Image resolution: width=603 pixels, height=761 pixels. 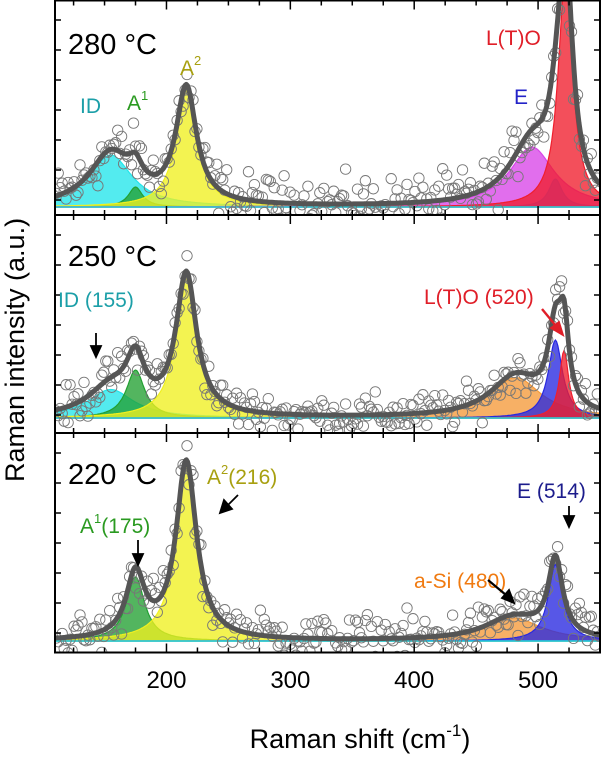 What do you see at coordinates (348, 739) in the screenshot?
I see `x-axis-label-main: Raman shift (cm` at bounding box center [348, 739].